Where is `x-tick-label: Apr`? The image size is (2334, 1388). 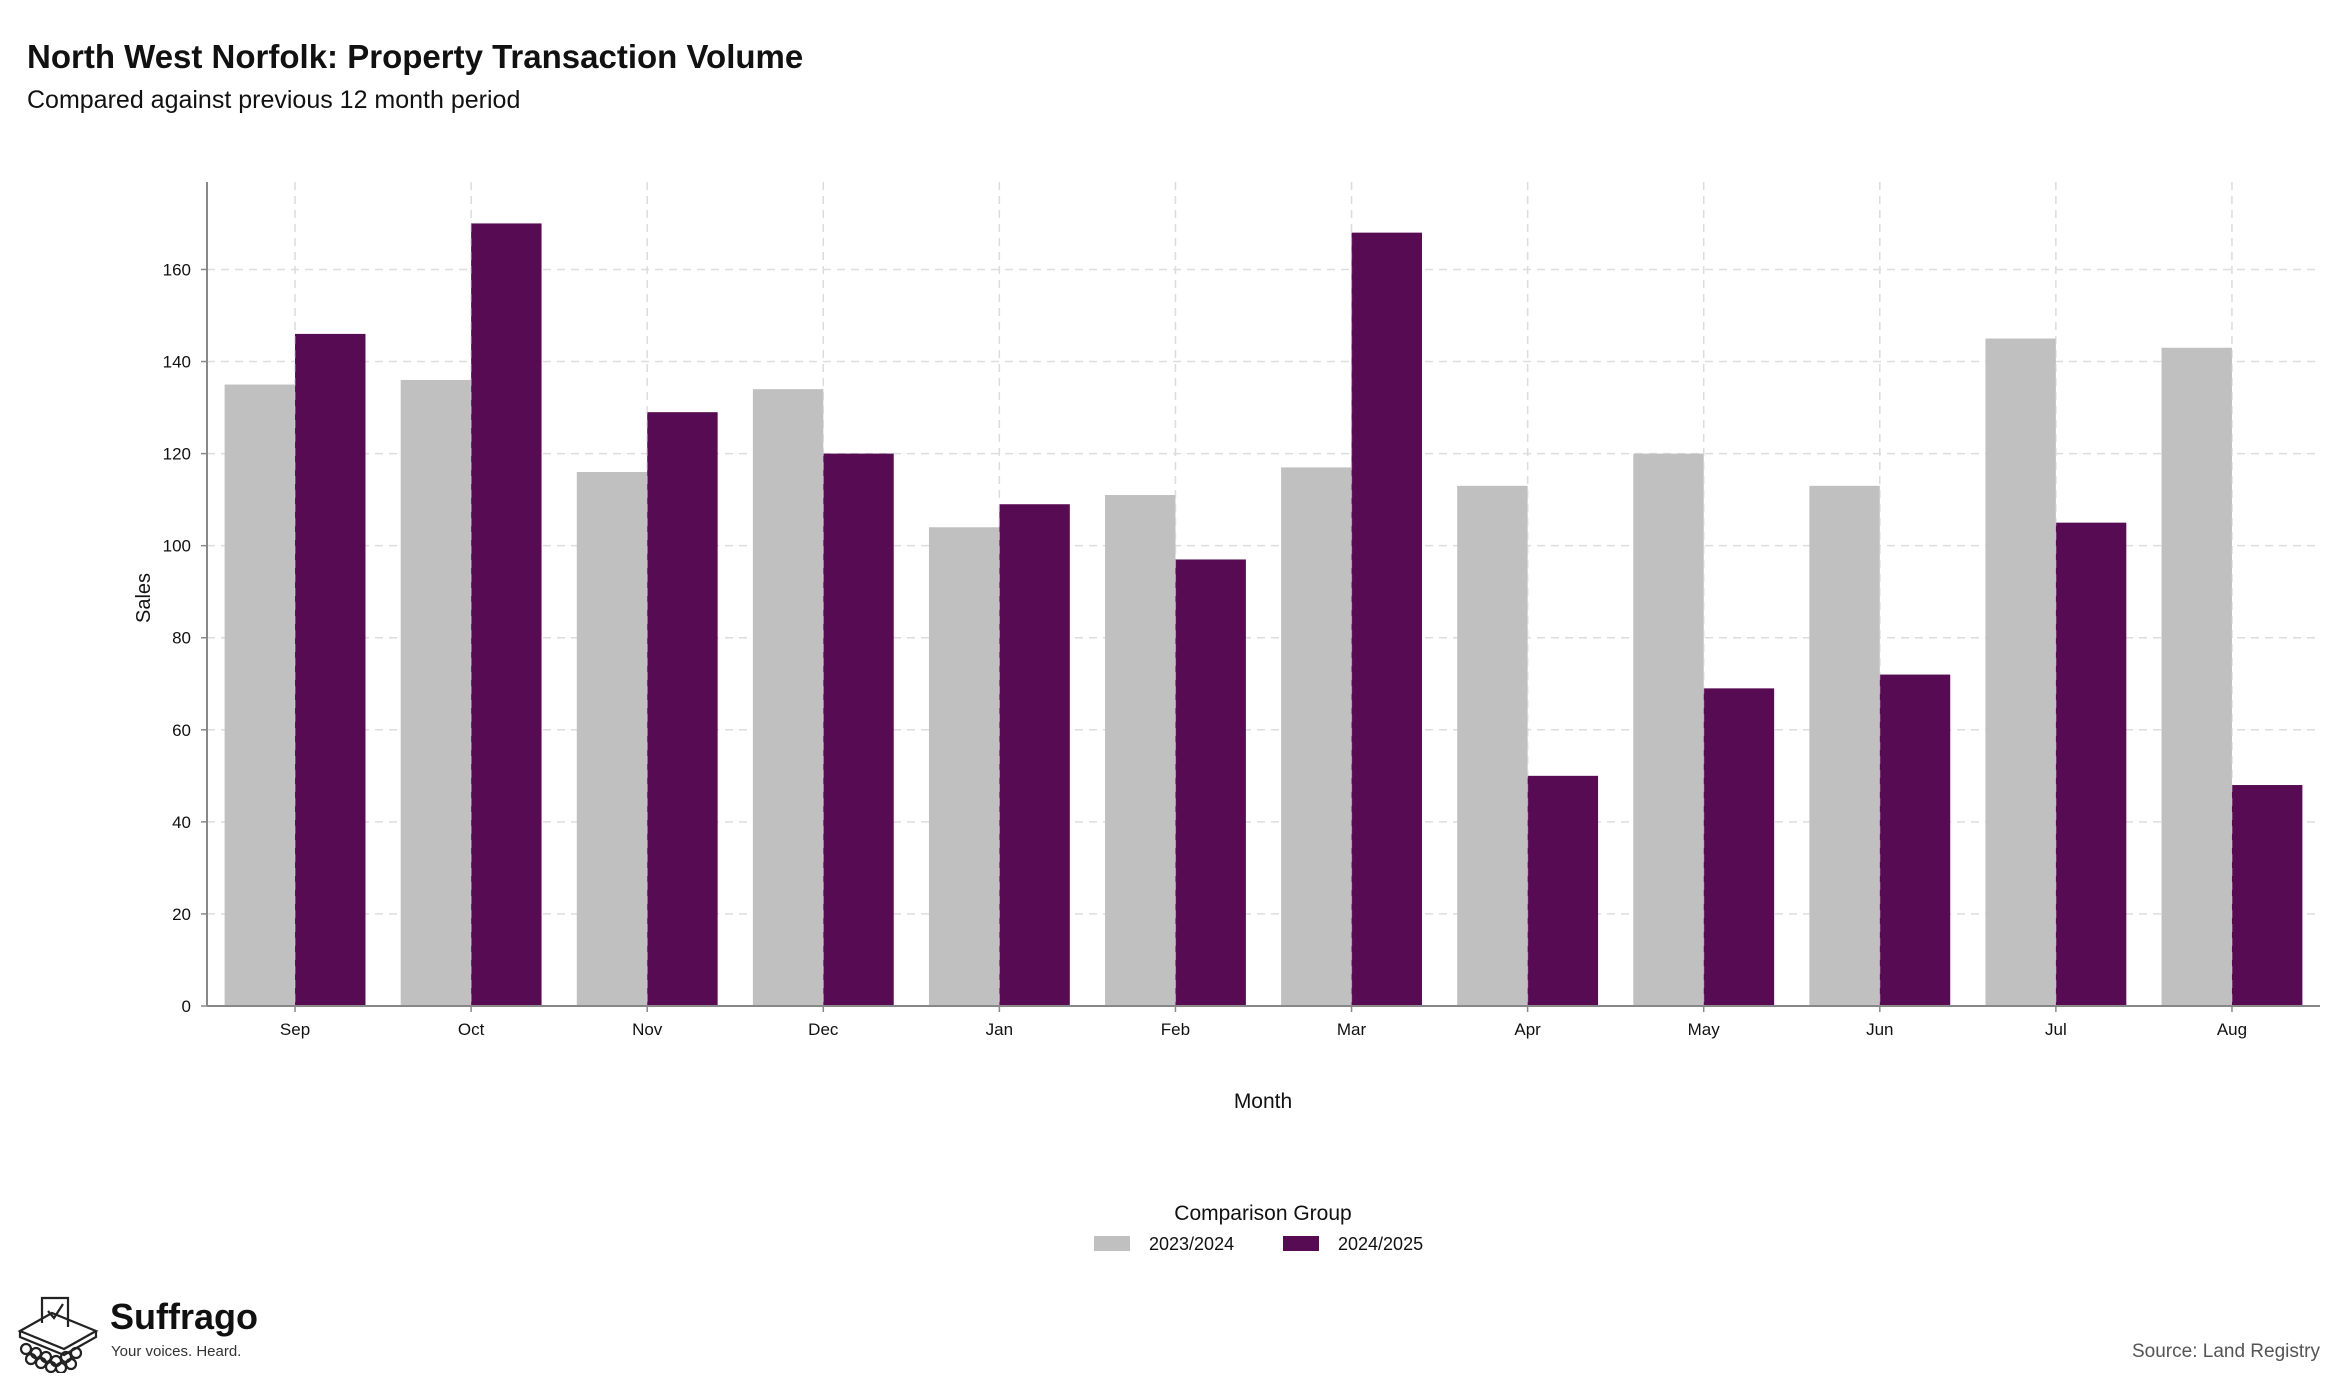 x-tick-label: Apr is located at coordinates (1527, 1029).